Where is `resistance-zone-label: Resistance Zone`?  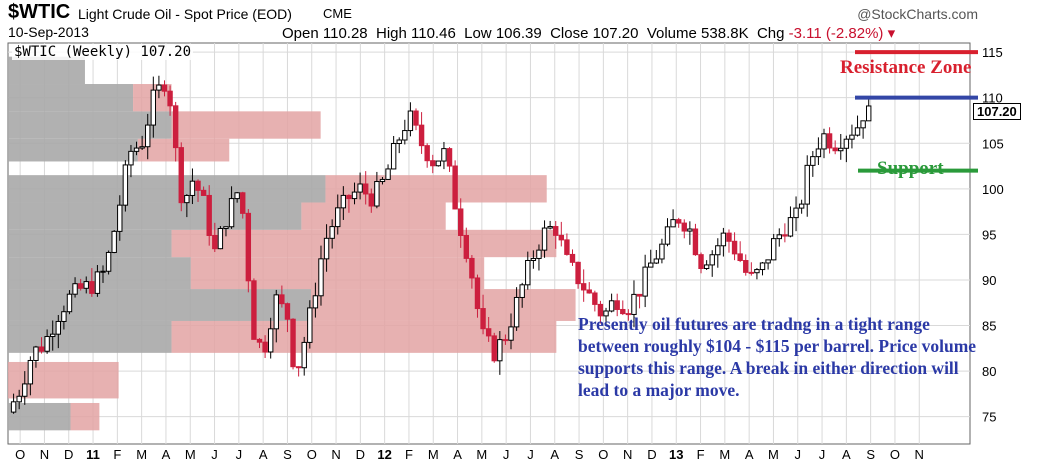 resistance-zone-label: Resistance Zone is located at coordinates (906, 67).